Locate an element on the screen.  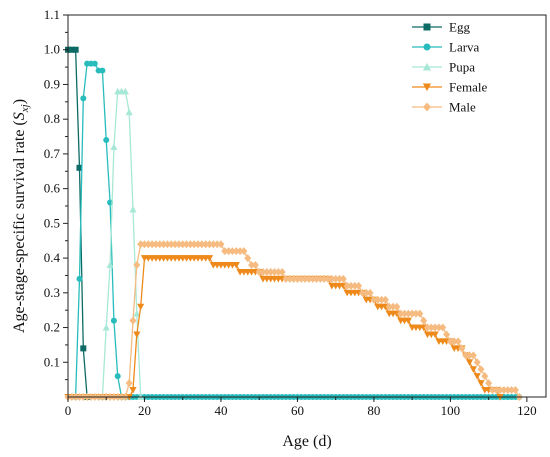
legend-marker-male is located at coordinates (427, 107).